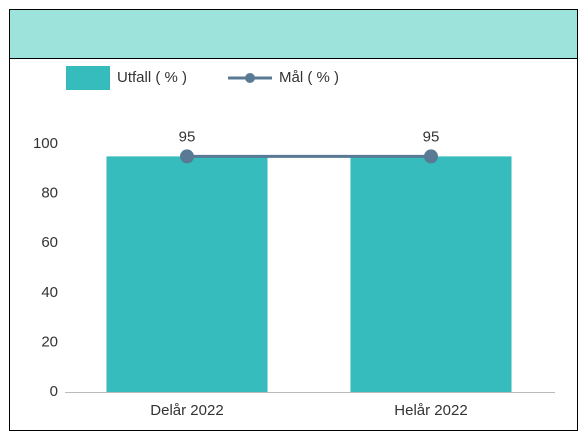 This screenshot has height=439, width=587. I want to click on legend-label: Utfall ( % ), so click(152, 77).